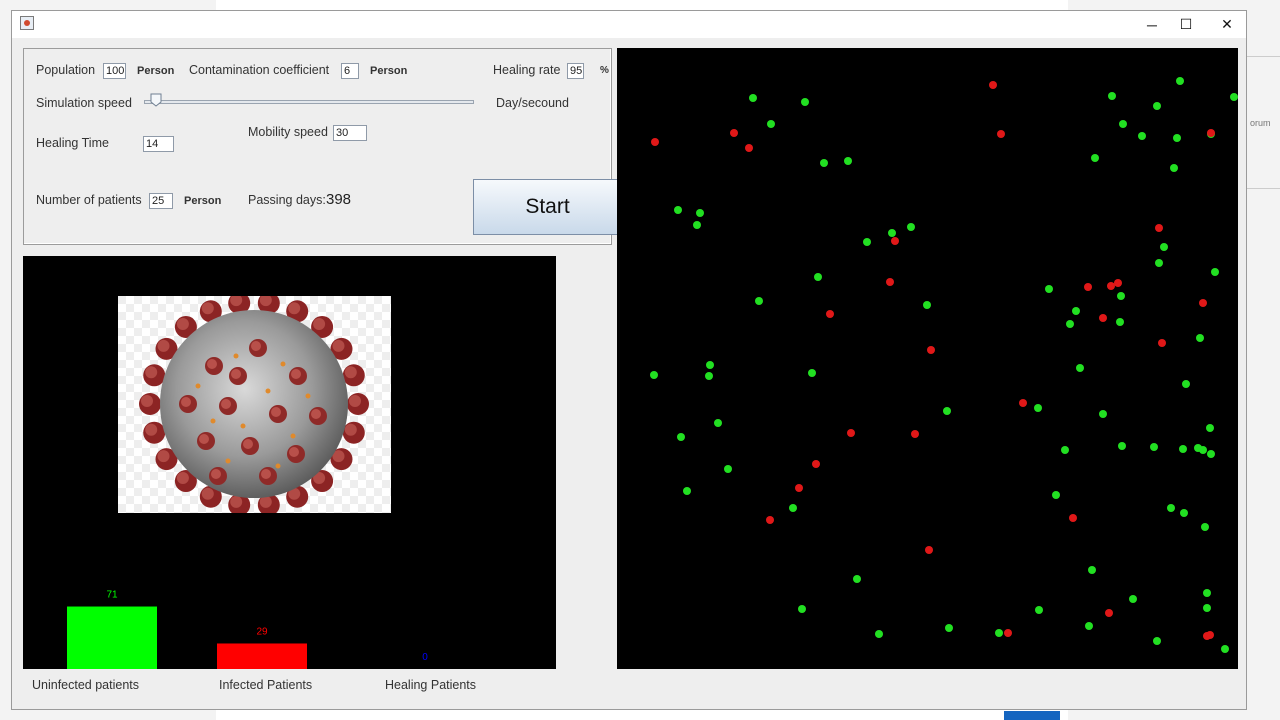 This screenshot has height=720, width=1280. What do you see at coordinates (1260, 123) in the screenshot?
I see `background-text-fragment: orum` at bounding box center [1260, 123].